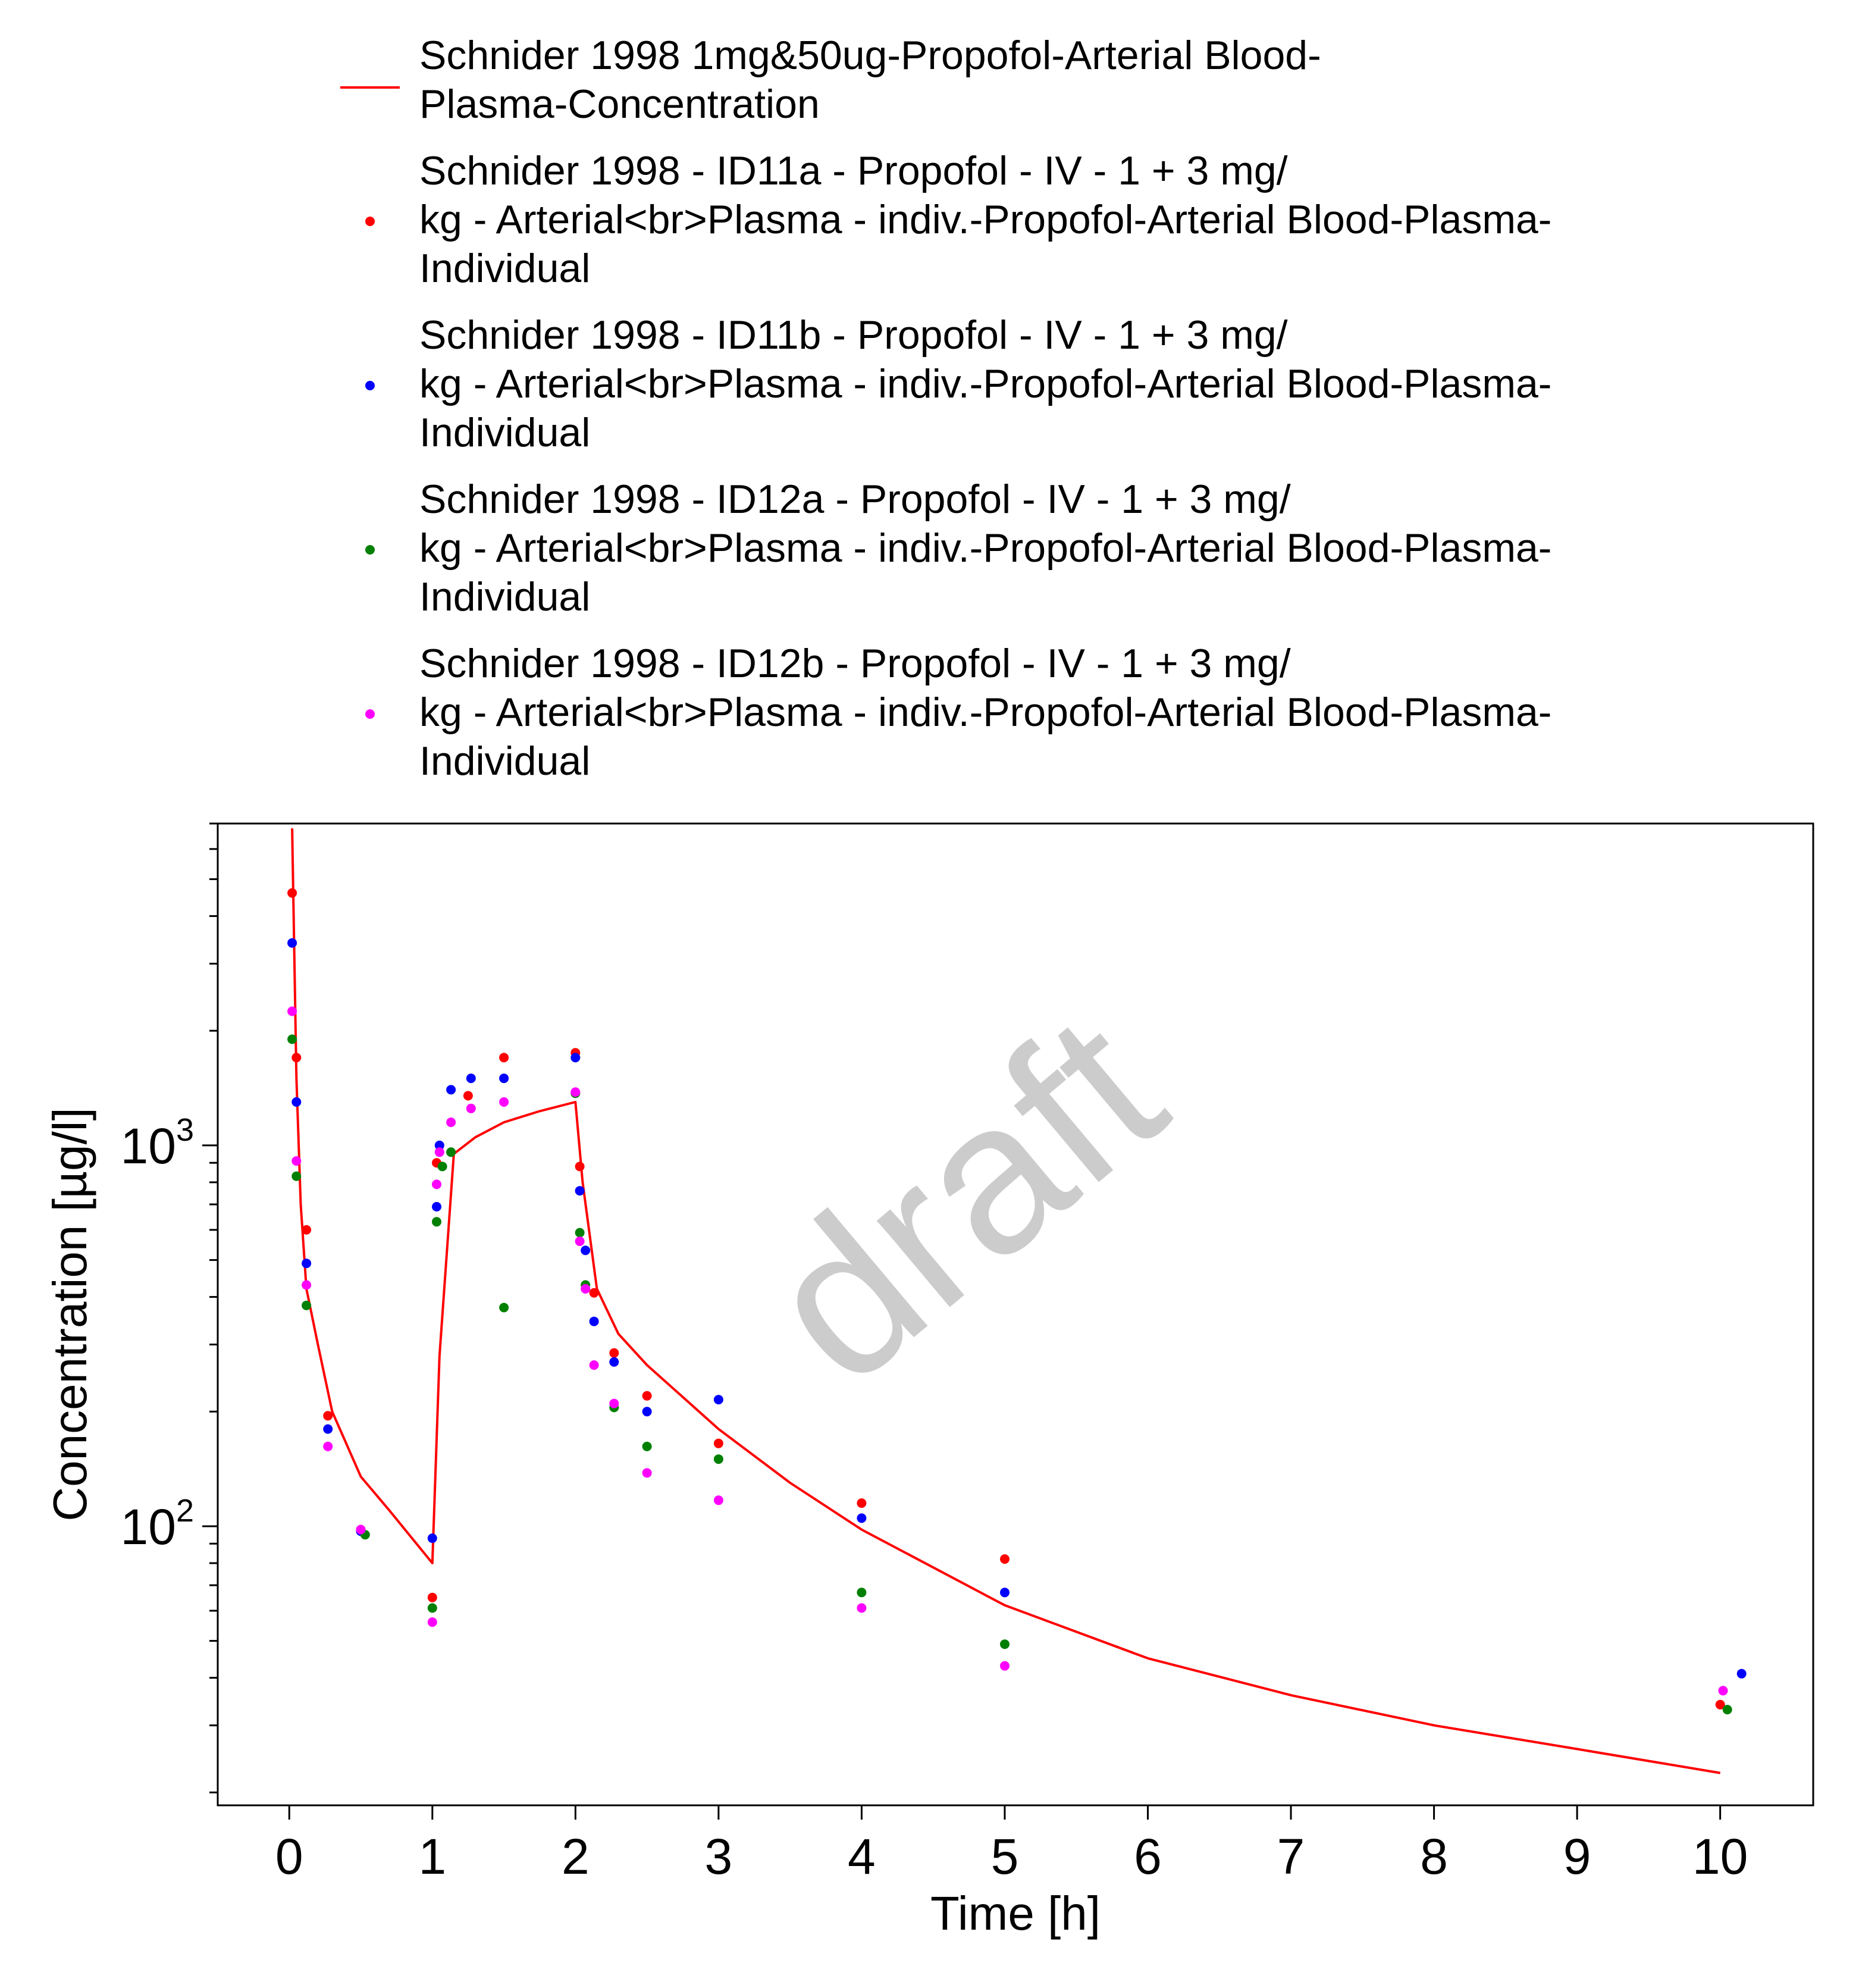  What do you see at coordinates (619, 104) in the screenshot?
I see `legend-label-line: Plasma-Concentration` at bounding box center [619, 104].